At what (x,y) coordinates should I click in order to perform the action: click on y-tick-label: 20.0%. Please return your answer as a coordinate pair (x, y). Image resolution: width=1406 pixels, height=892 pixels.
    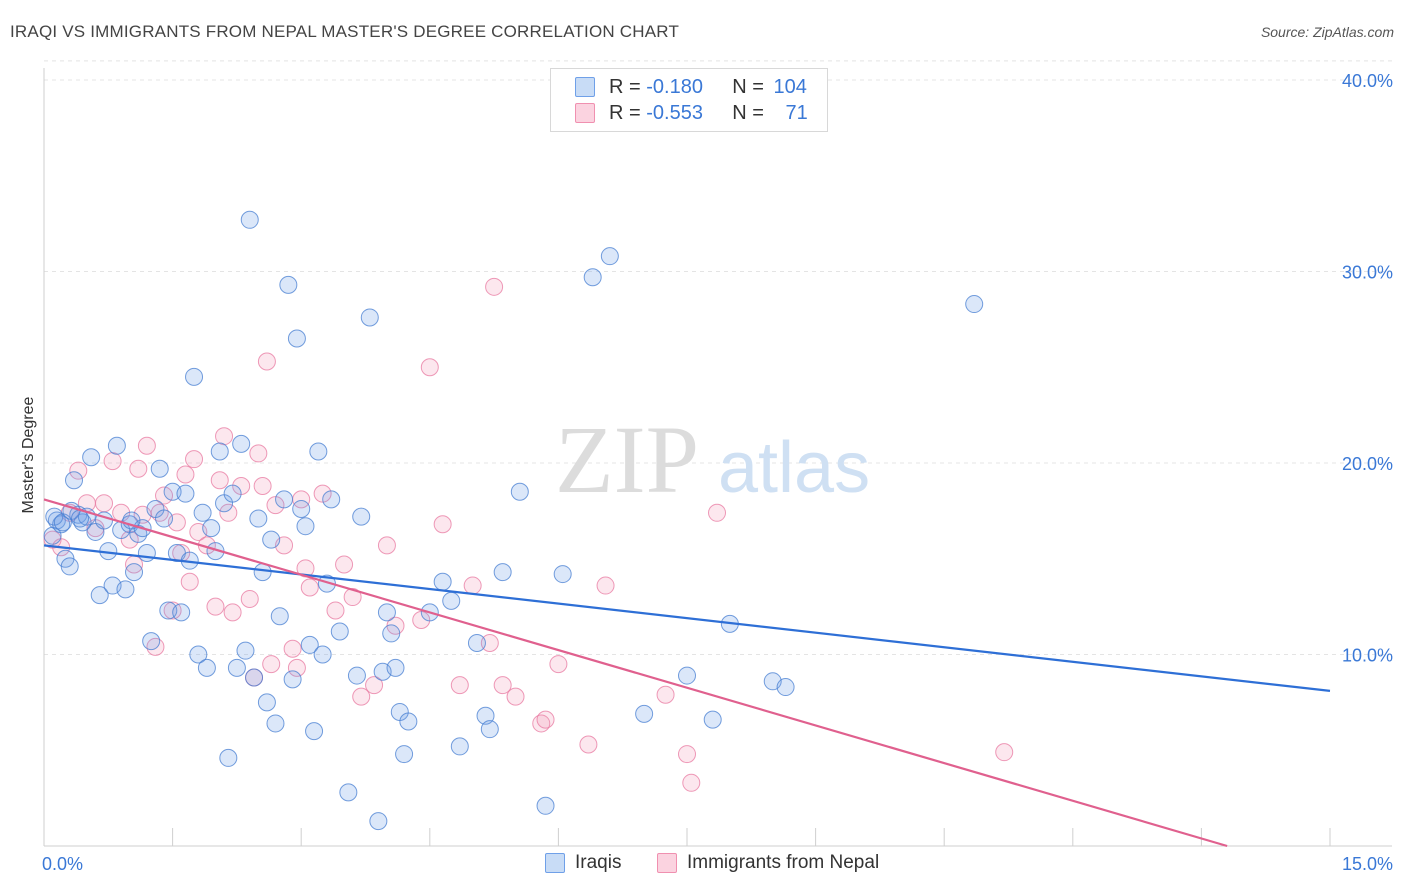
    Looking at the image, I should click on (1367, 464).